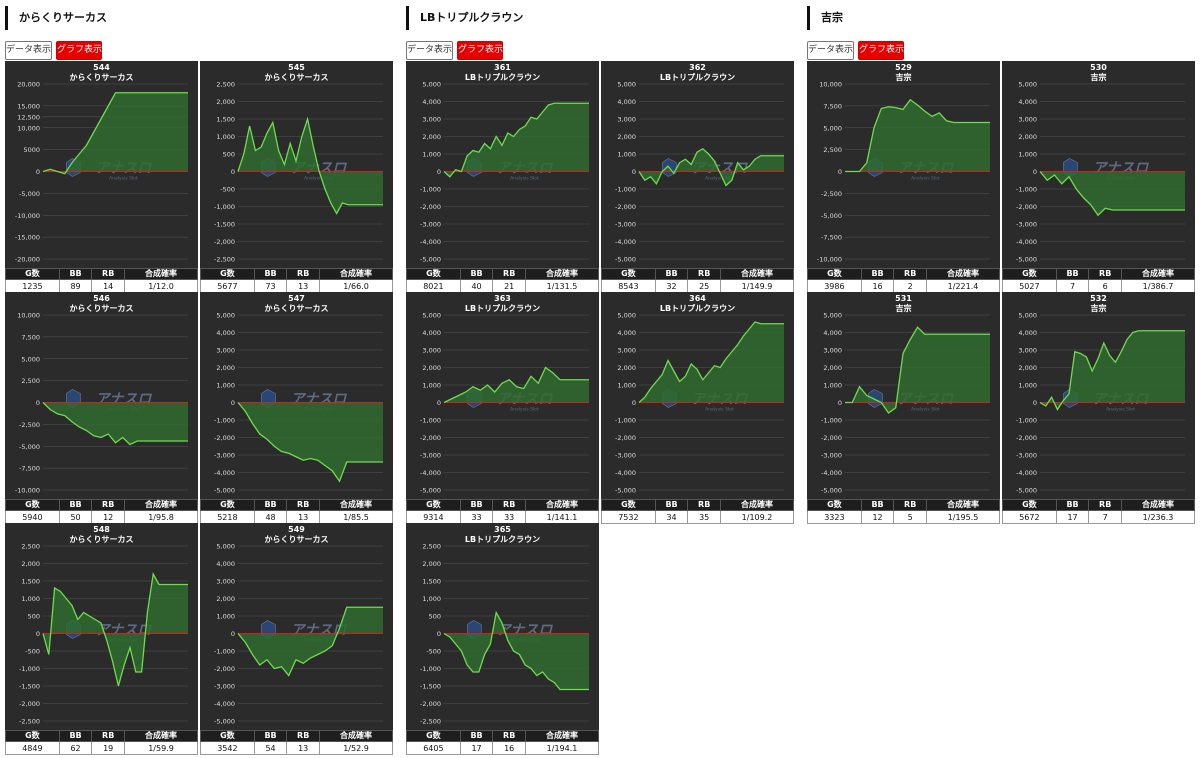  Describe the element at coordinates (108, 517) in the screenshot. I see `rb-count: 12` at that location.